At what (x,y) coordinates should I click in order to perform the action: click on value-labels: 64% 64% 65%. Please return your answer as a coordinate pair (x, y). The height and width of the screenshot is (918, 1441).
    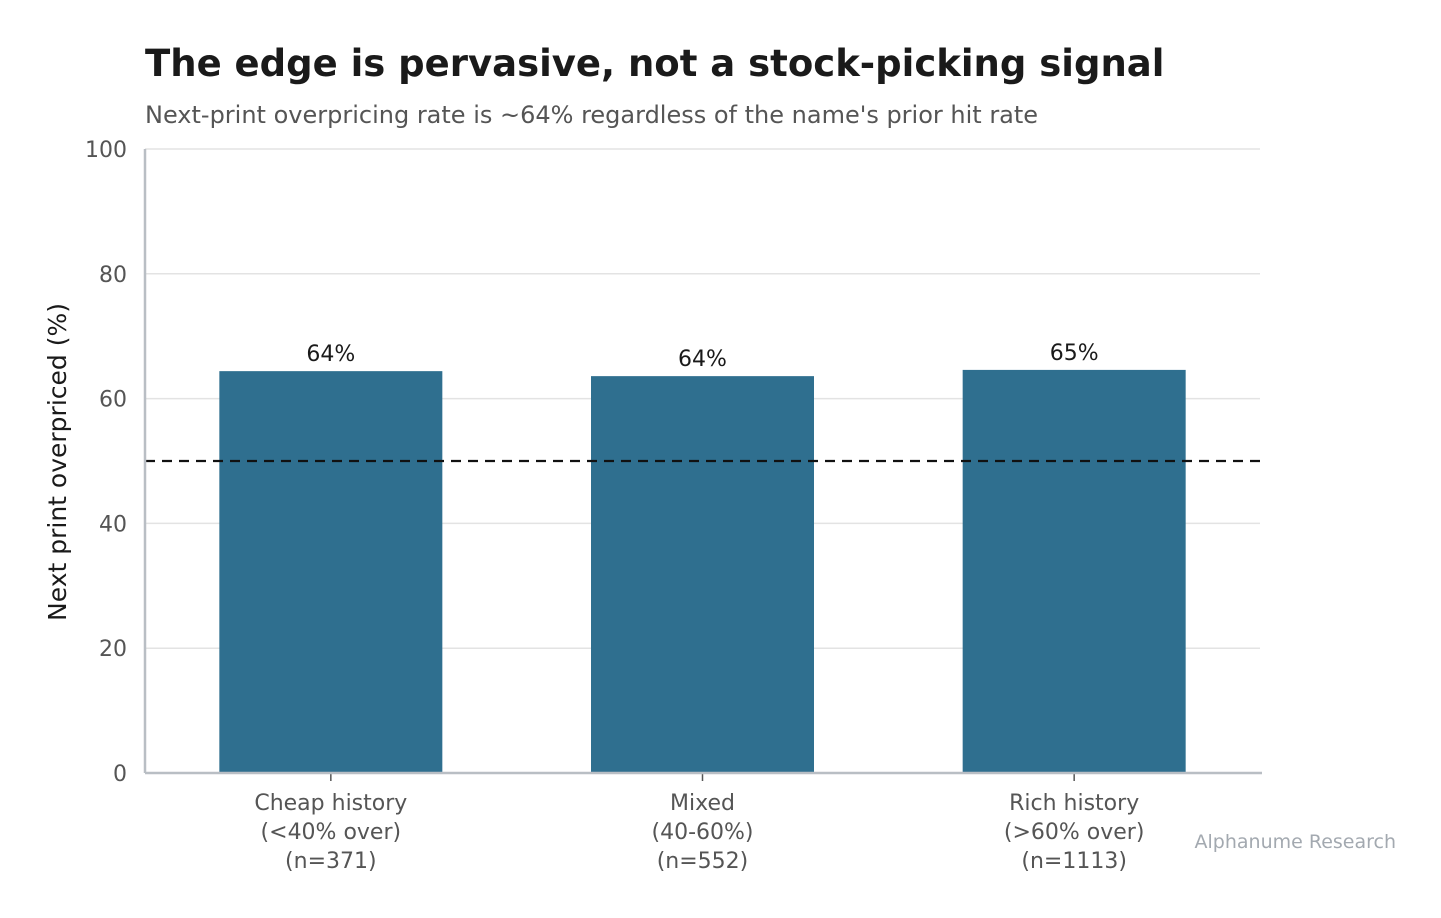
    Looking at the image, I should click on (702, 356).